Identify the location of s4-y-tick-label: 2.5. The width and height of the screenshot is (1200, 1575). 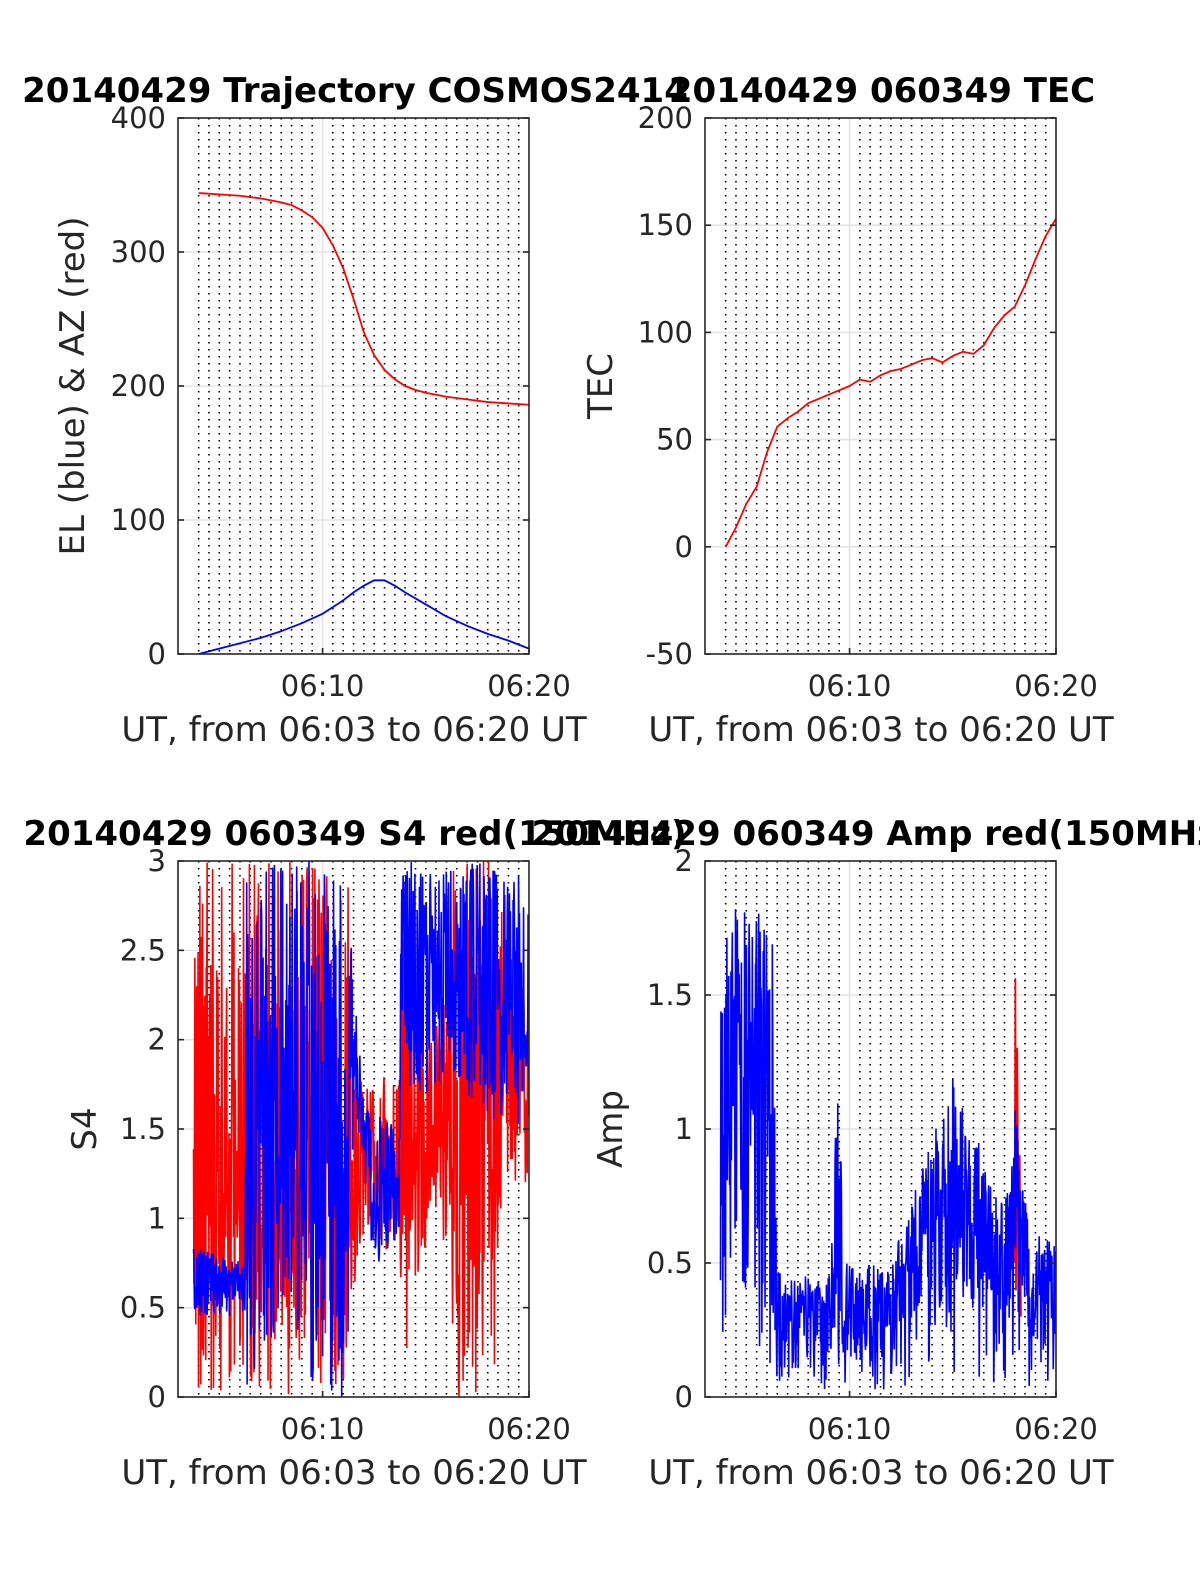
(143, 950).